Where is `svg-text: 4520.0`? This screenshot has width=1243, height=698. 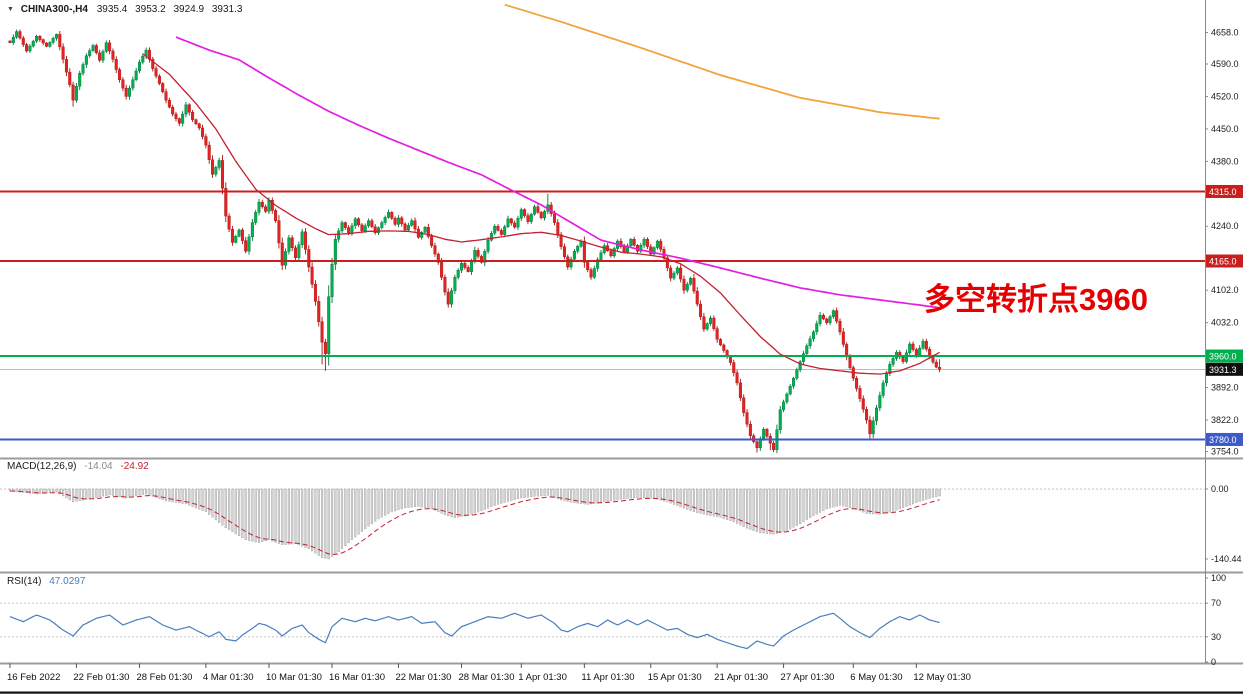
svg-text: 4520.0 is located at coordinates (1225, 96).